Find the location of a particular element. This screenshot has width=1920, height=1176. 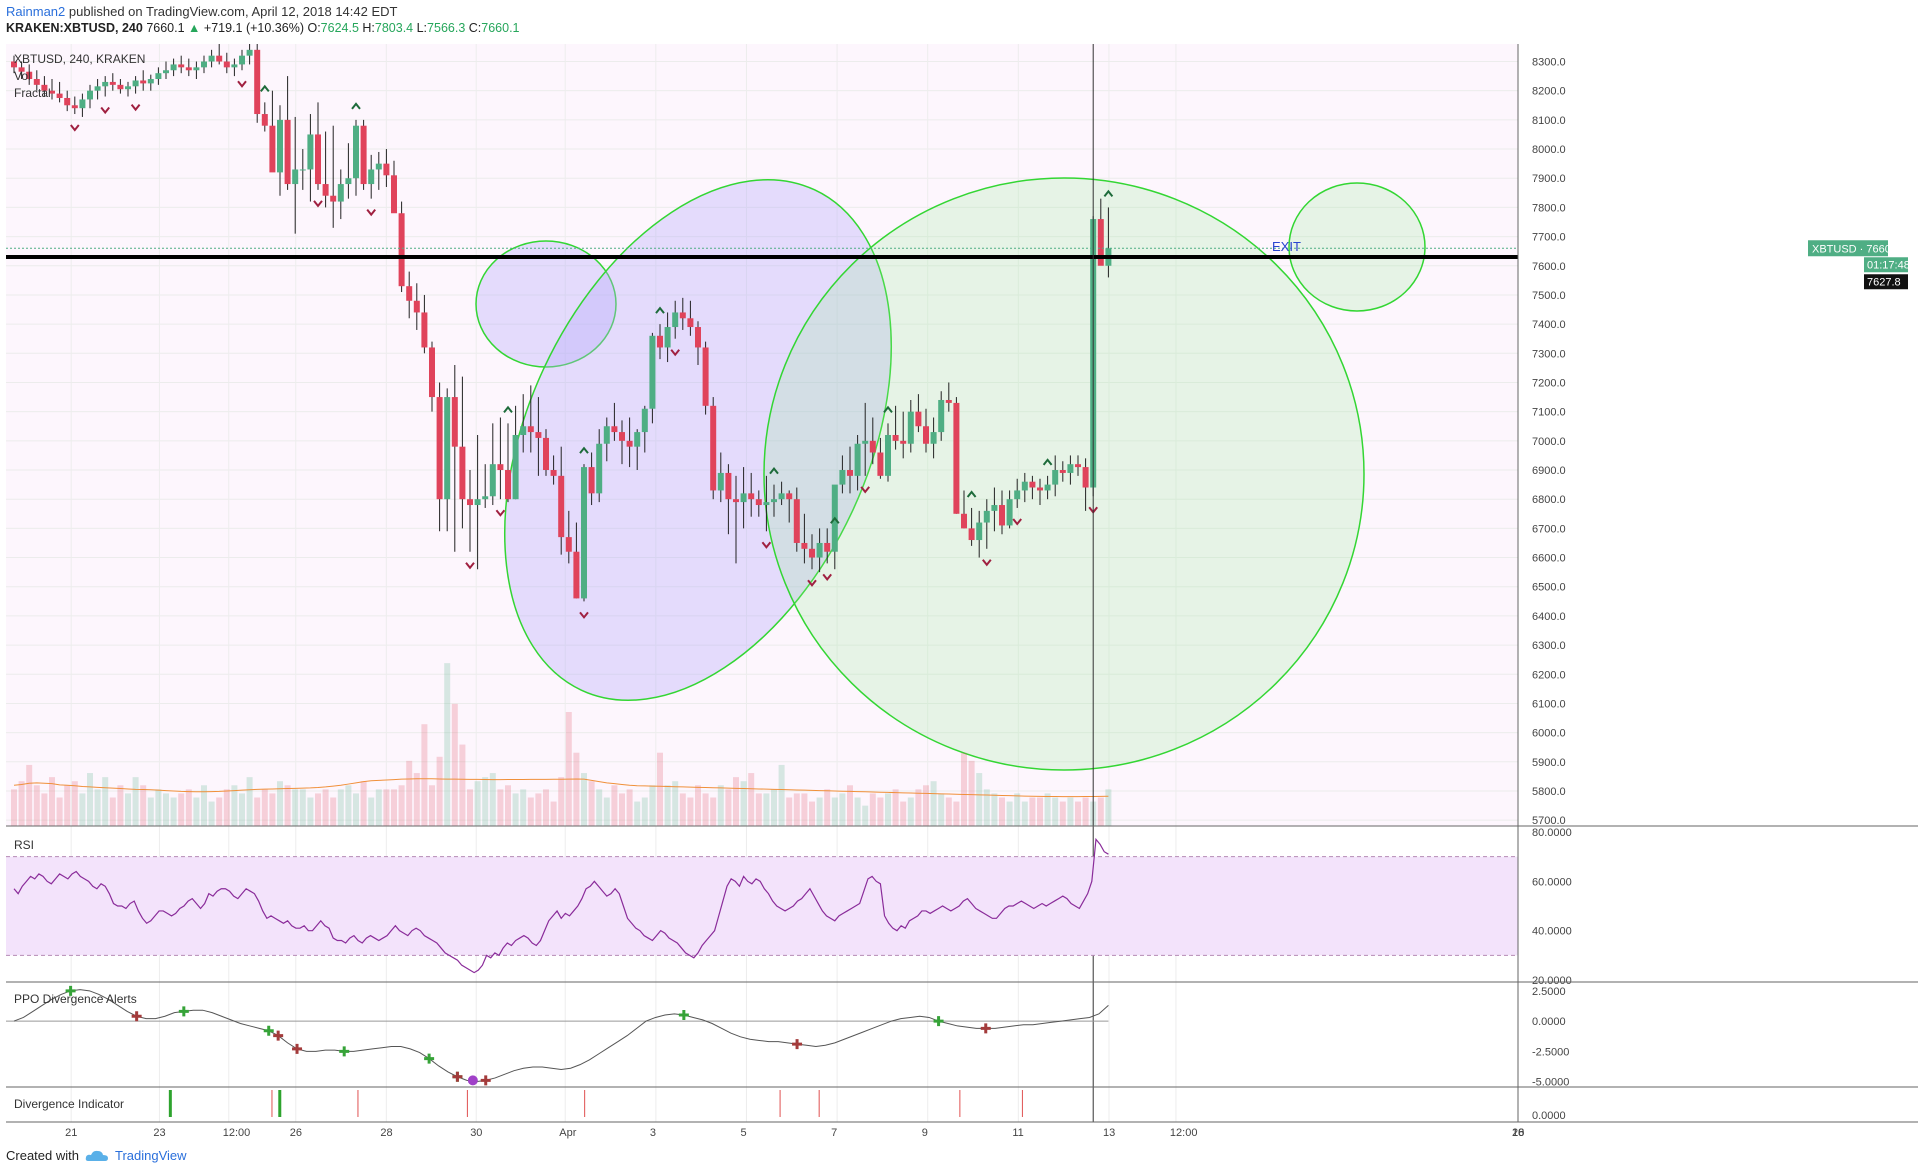

time-tick-label: 5 is located at coordinates (743, 1133).